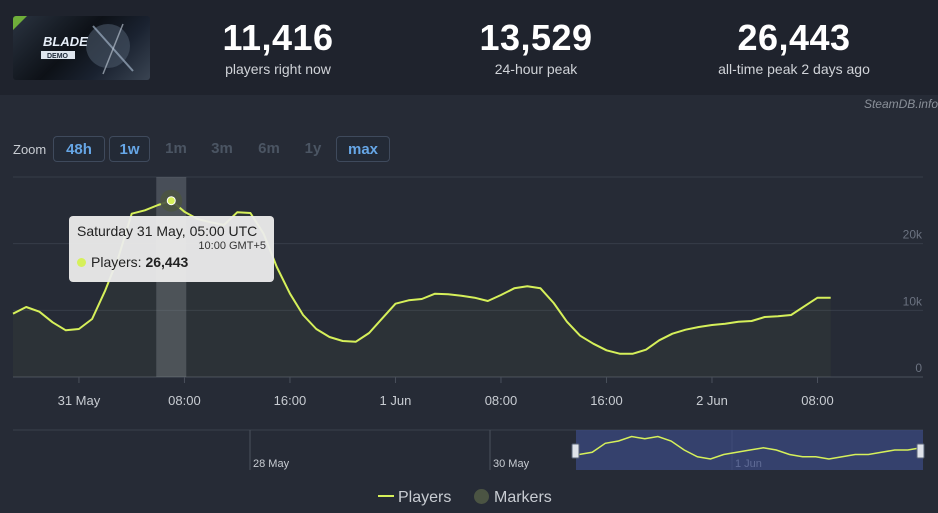 This screenshot has width=938, height=513. What do you see at coordinates (167, 262) in the screenshot?
I see `tooltip-value: 26,443` at bounding box center [167, 262].